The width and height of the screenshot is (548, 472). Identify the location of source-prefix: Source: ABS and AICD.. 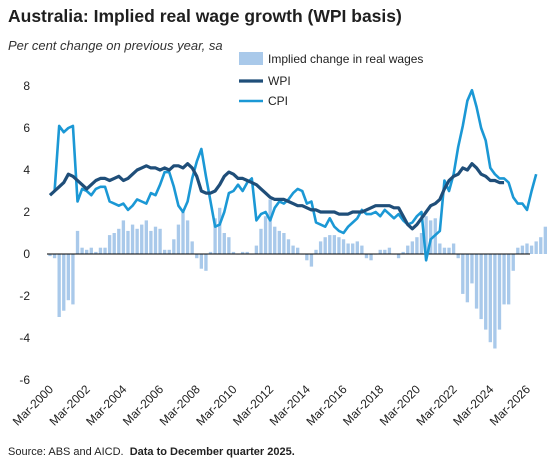
(66, 452).